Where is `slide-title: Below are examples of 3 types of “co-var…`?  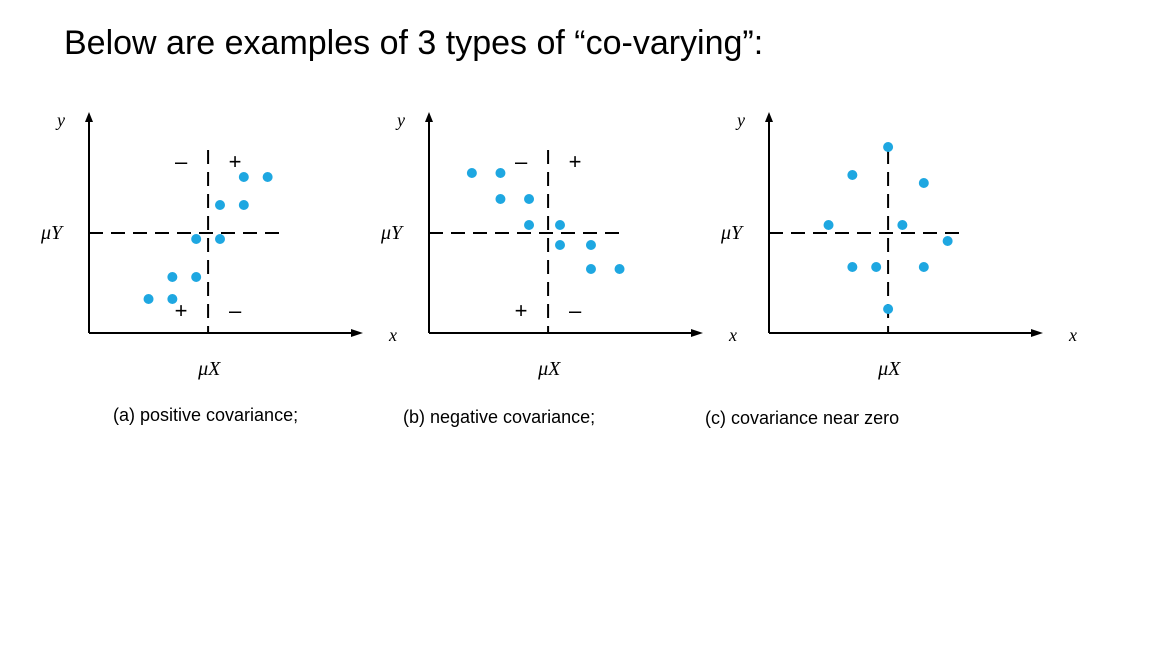
slide-title: Below are examples of 3 types of “co-var… is located at coordinates (414, 43).